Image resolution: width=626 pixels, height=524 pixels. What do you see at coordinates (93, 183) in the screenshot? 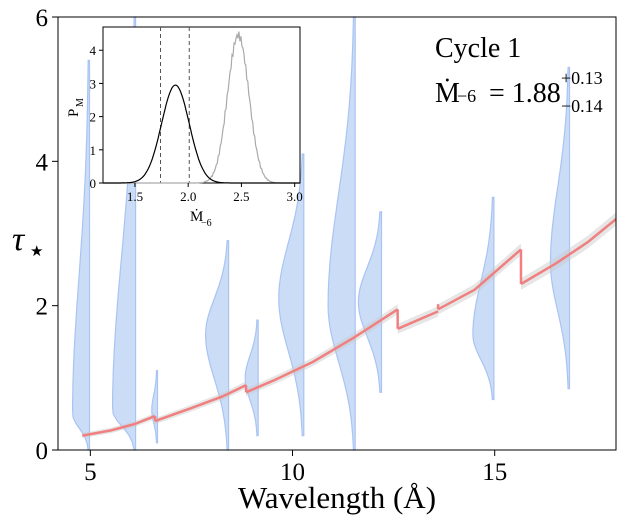
I see `inset-y-tick-label-0: 0` at bounding box center [93, 183].